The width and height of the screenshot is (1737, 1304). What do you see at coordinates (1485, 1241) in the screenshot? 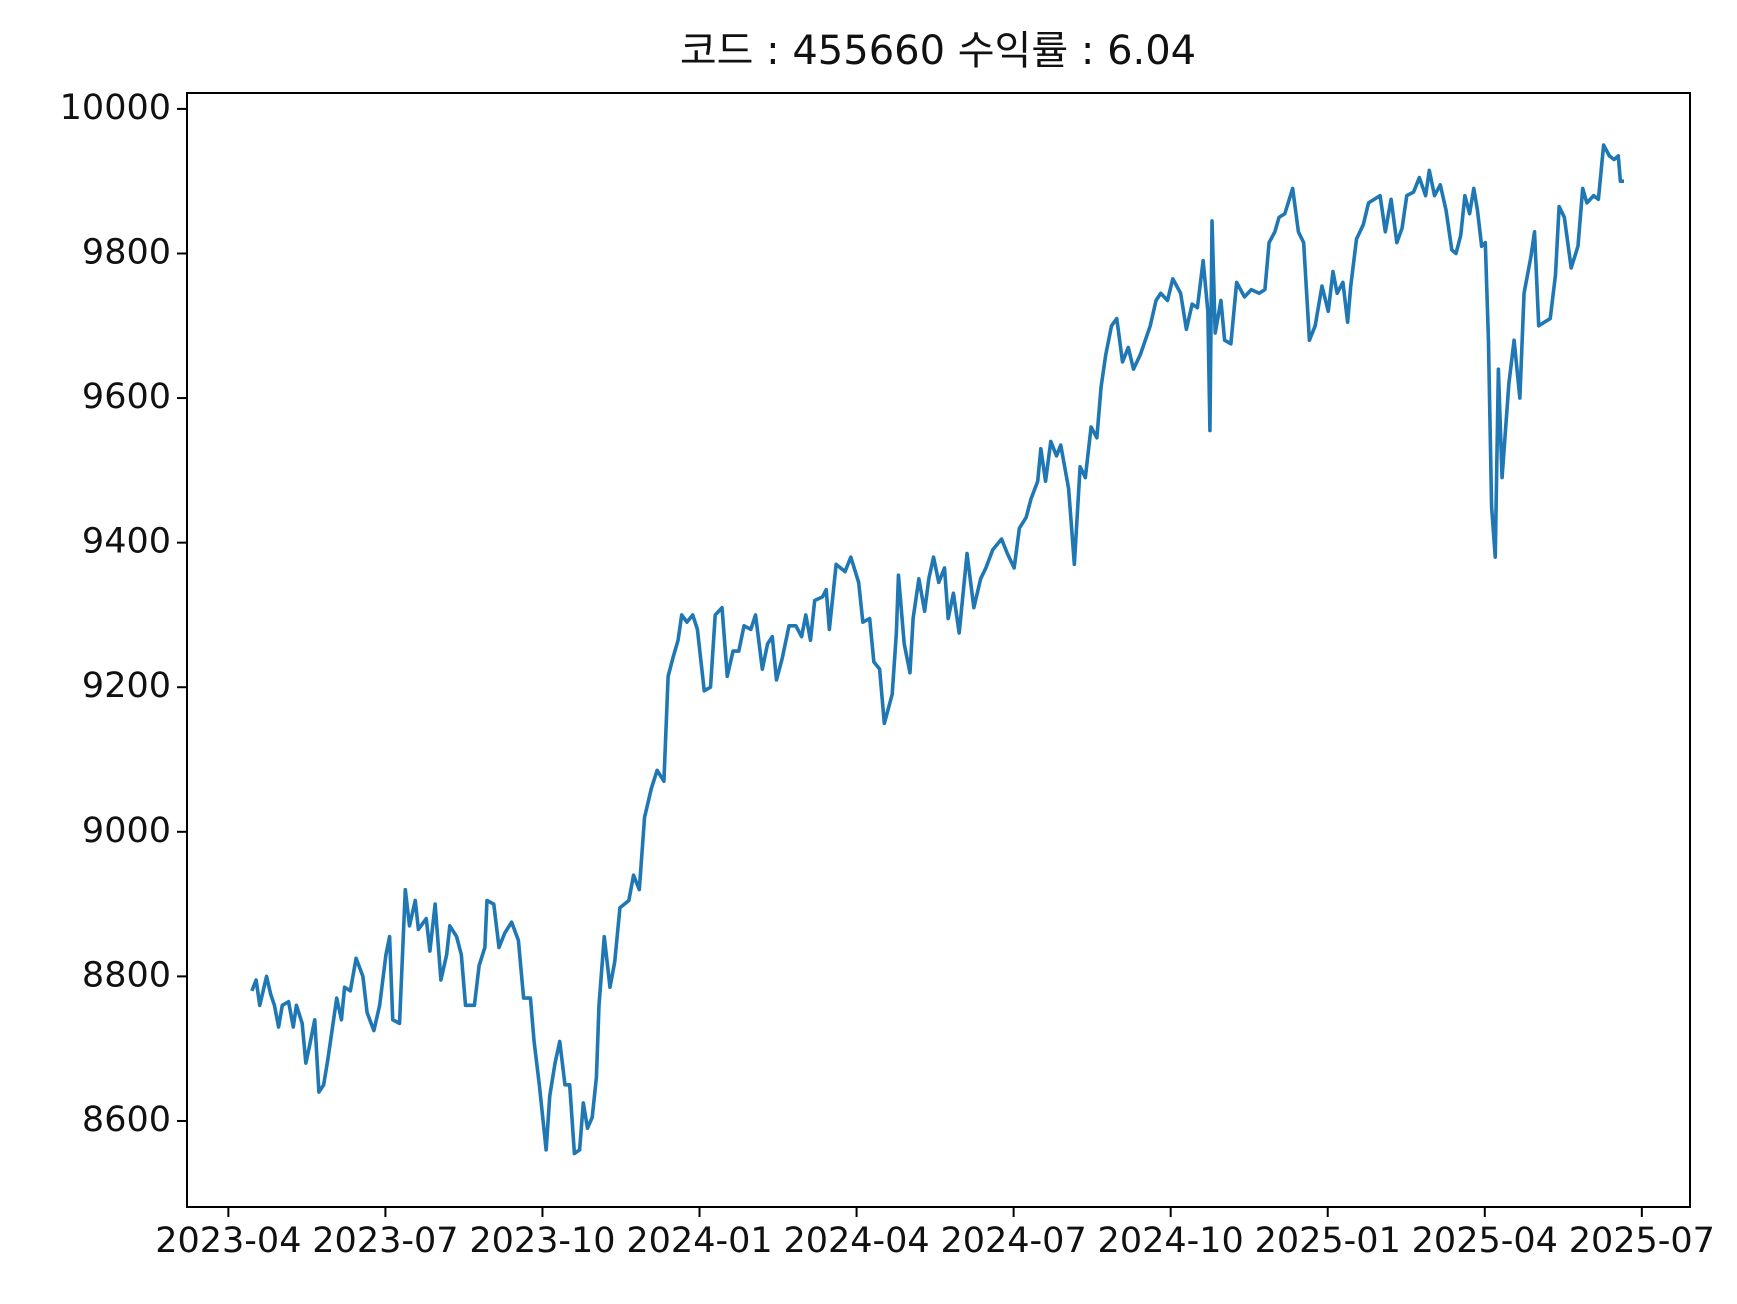
I see `x-tick-label: 2025-04` at bounding box center [1485, 1241].